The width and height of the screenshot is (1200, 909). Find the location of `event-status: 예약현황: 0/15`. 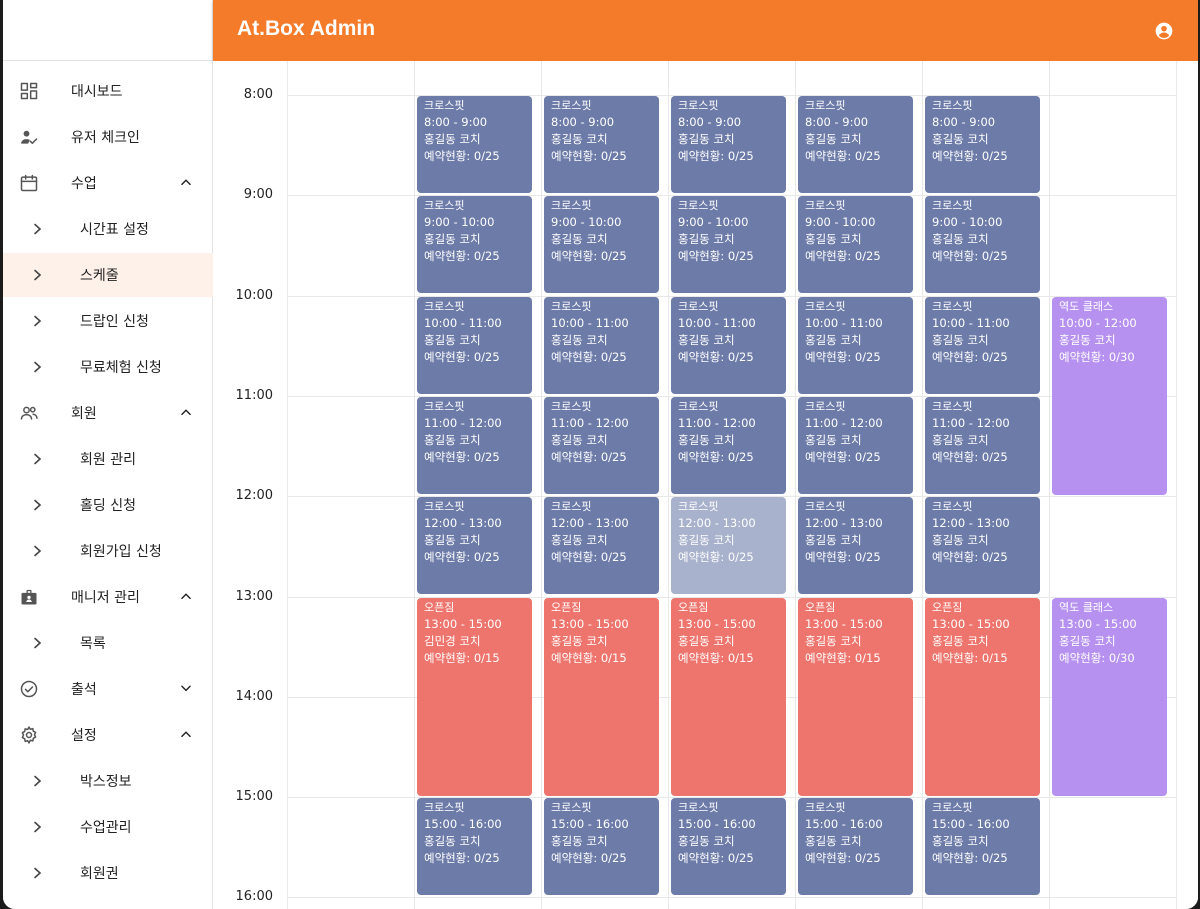

event-status: 예약현황: 0/15 is located at coordinates (462, 658).